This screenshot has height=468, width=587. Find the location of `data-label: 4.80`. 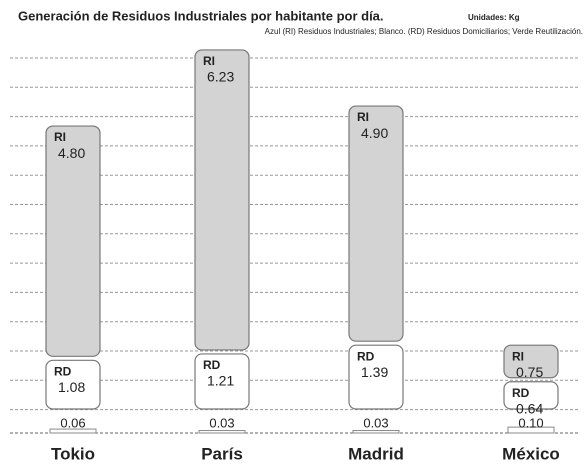

data-label: 4.80 is located at coordinates (71, 153).